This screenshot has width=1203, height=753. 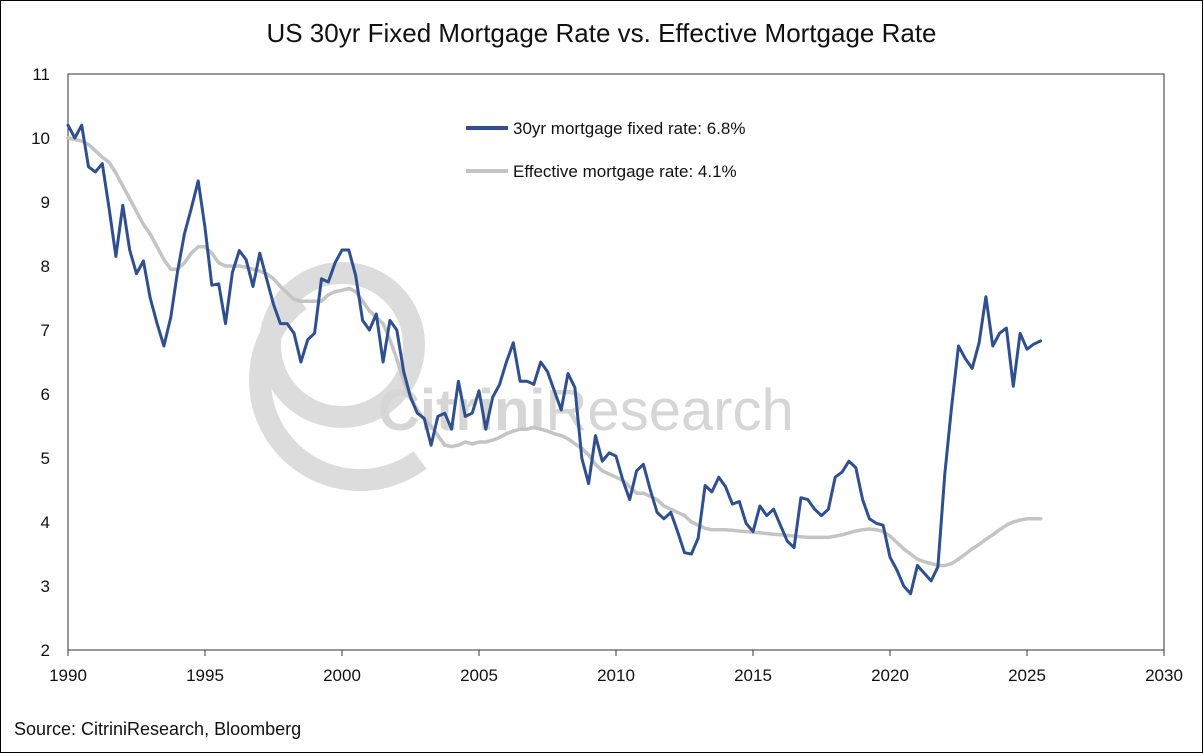 I want to click on x-tick-label: 2010, so click(x=616, y=675).